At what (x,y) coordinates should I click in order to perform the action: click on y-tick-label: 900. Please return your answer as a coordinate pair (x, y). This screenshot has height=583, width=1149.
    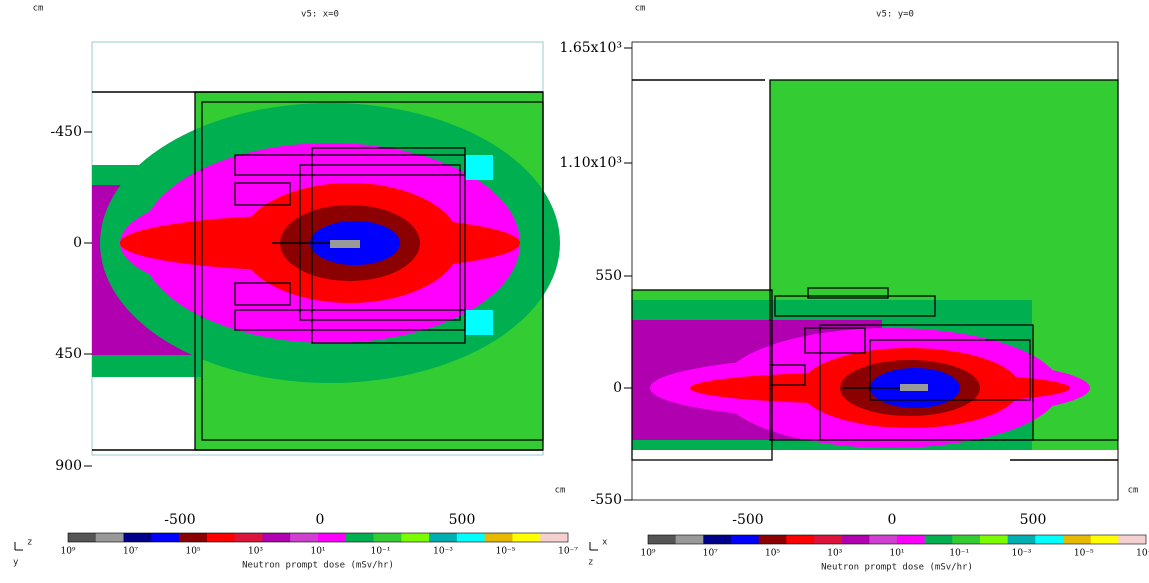
    Looking at the image, I should click on (68, 466).